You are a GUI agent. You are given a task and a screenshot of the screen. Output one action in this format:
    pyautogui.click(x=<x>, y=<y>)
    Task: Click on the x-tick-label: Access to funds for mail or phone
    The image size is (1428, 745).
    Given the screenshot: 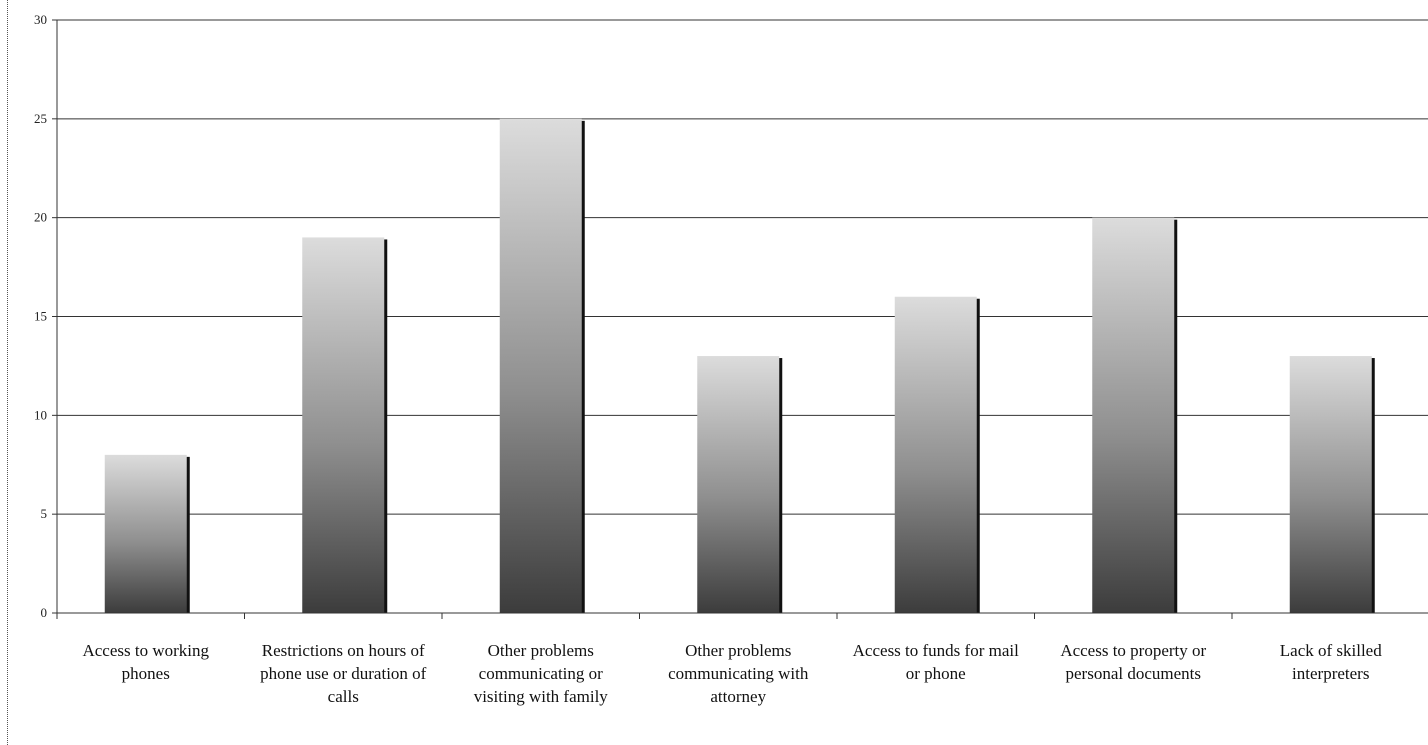 What is the action you would take?
    pyautogui.click(x=936, y=662)
    